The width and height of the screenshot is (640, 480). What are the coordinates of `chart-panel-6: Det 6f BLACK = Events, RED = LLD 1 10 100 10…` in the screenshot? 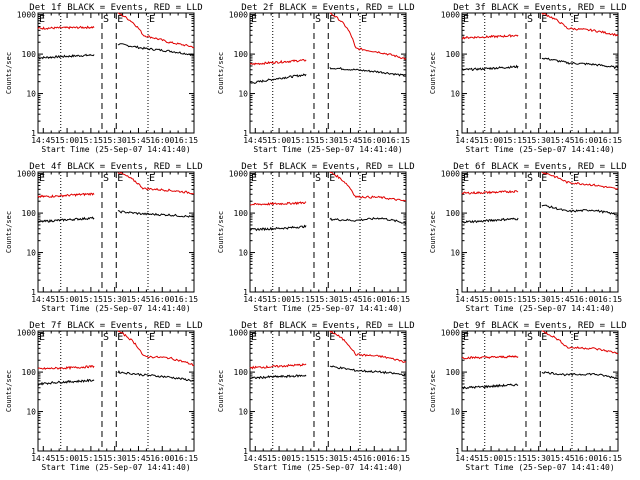 It's located at (528, 237).